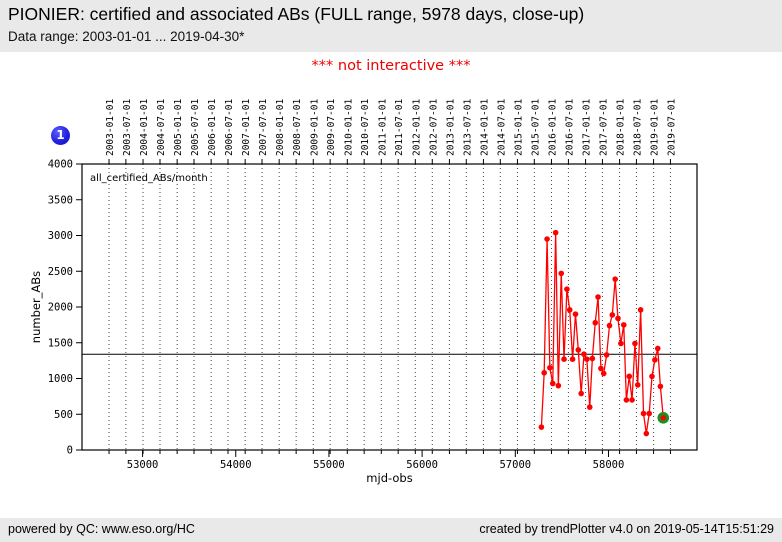 This screenshot has width=782, height=542. Describe the element at coordinates (236, 465) in the screenshot. I see `x-tick-label: 54000` at that location.